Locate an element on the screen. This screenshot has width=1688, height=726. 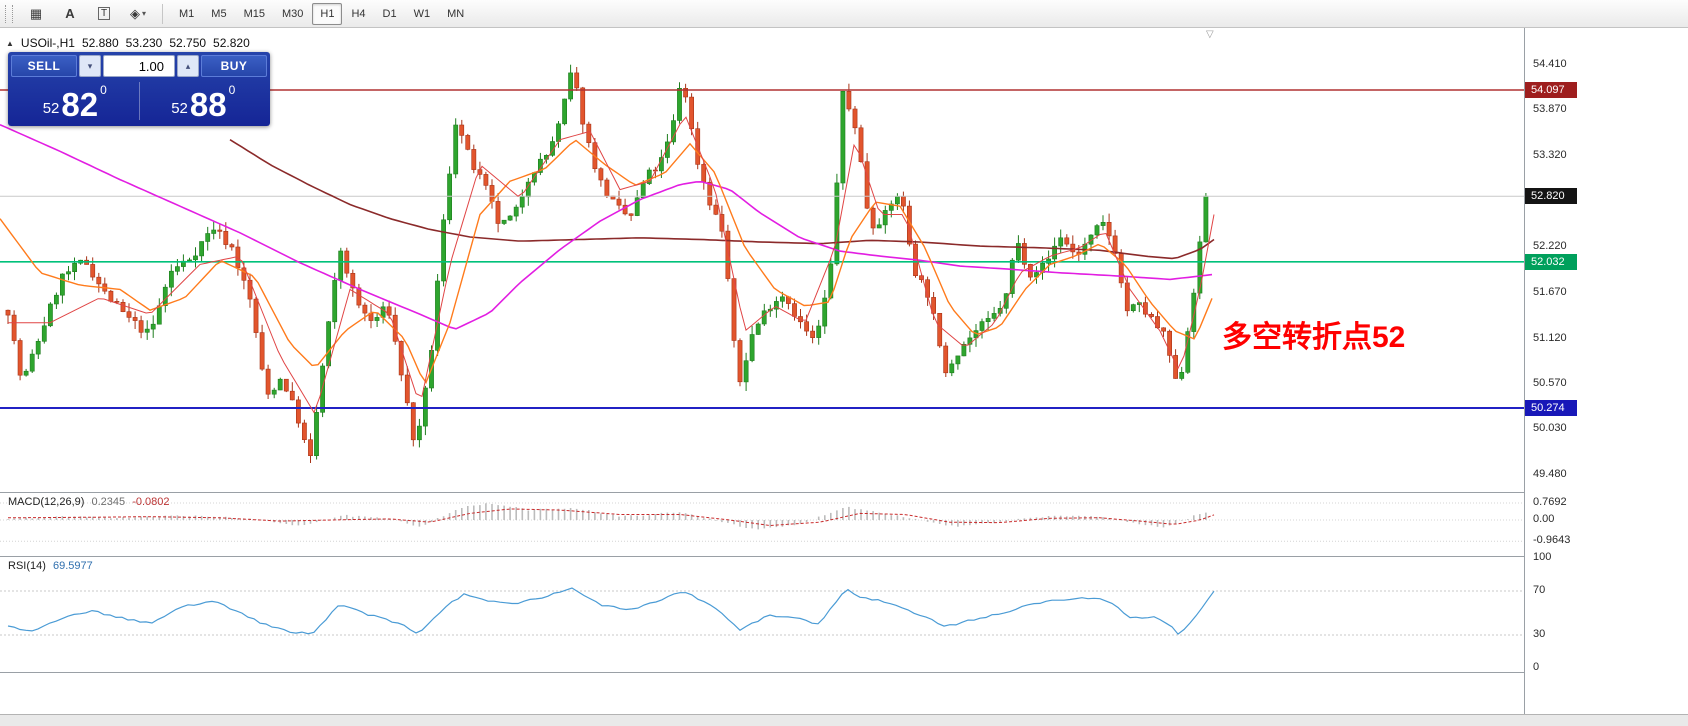
toolbar-separator is located at coordinates (162, 13).